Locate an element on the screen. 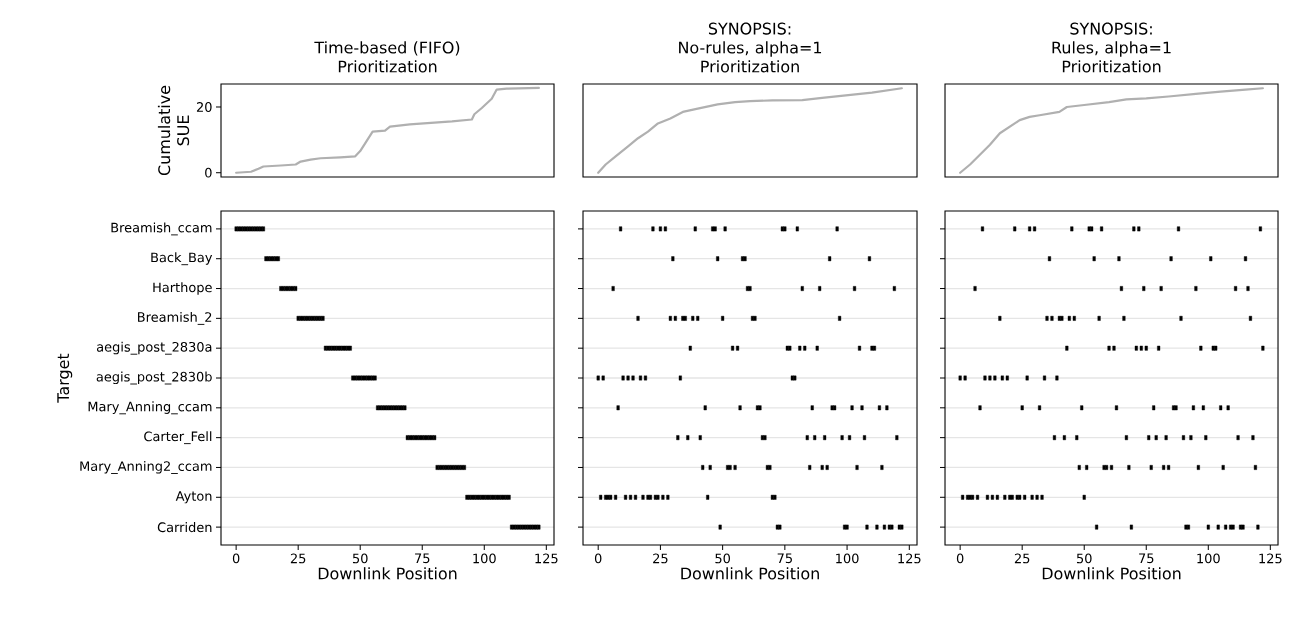 This screenshot has height=621, width=1299. y-tick-label: Back_Bay is located at coordinates (182, 259).